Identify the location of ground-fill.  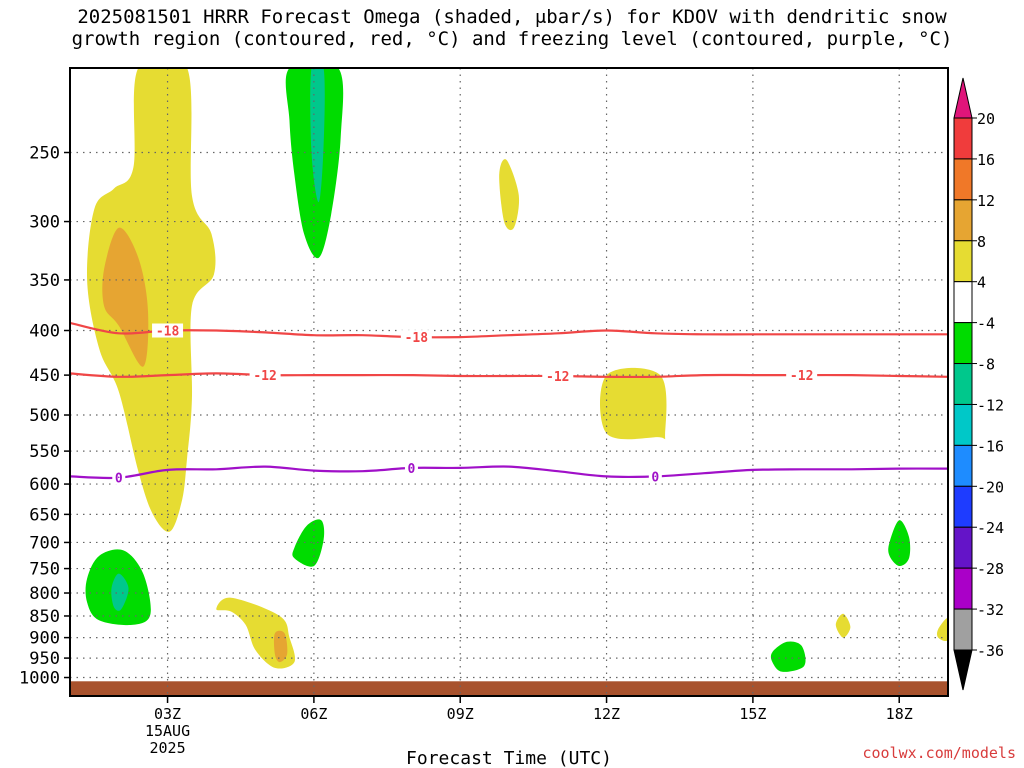
(509, 688).